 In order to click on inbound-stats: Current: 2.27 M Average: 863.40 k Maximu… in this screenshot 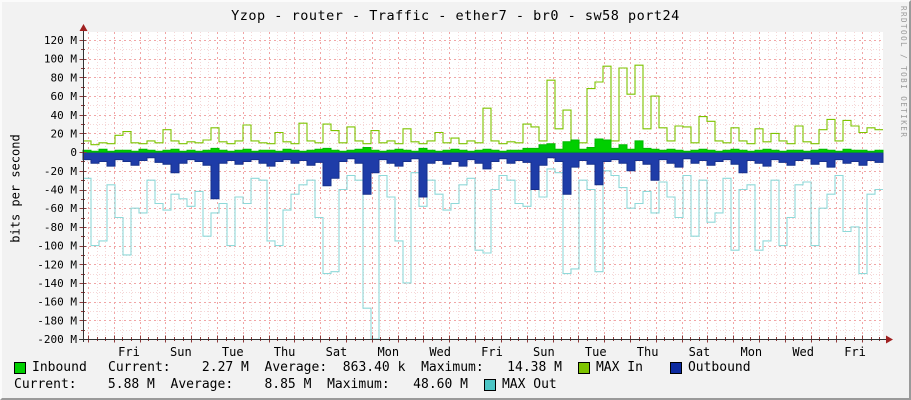, I will do `click(335, 367)`.